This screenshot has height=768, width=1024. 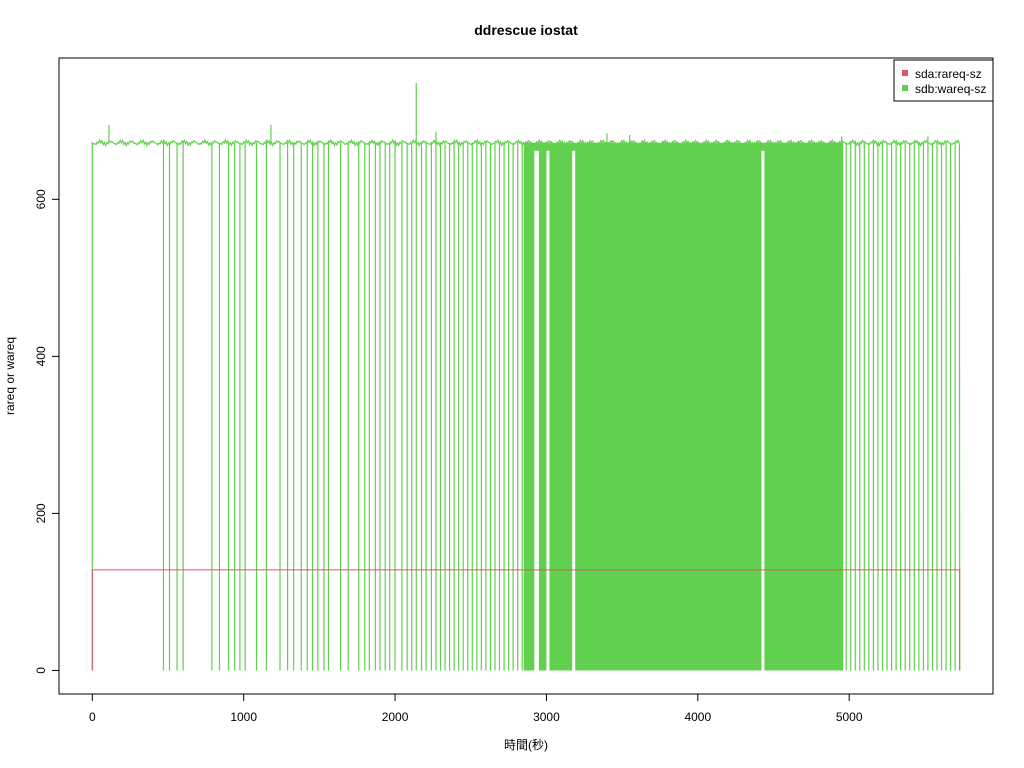 I want to click on x-tick-label-3: 3000, so click(x=546, y=717).